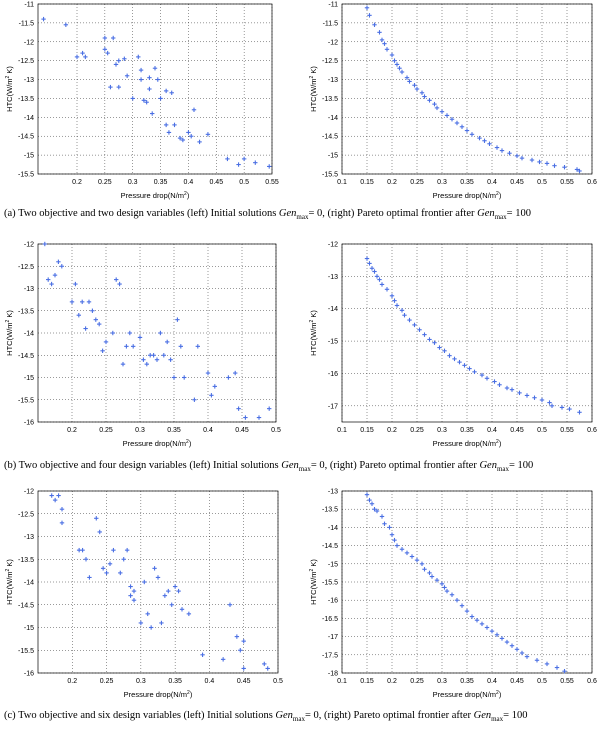  What do you see at coordinates (330, 655) in the screenshot?
I see `y-tick-label: -17.5` at bounding box center [330, 655].